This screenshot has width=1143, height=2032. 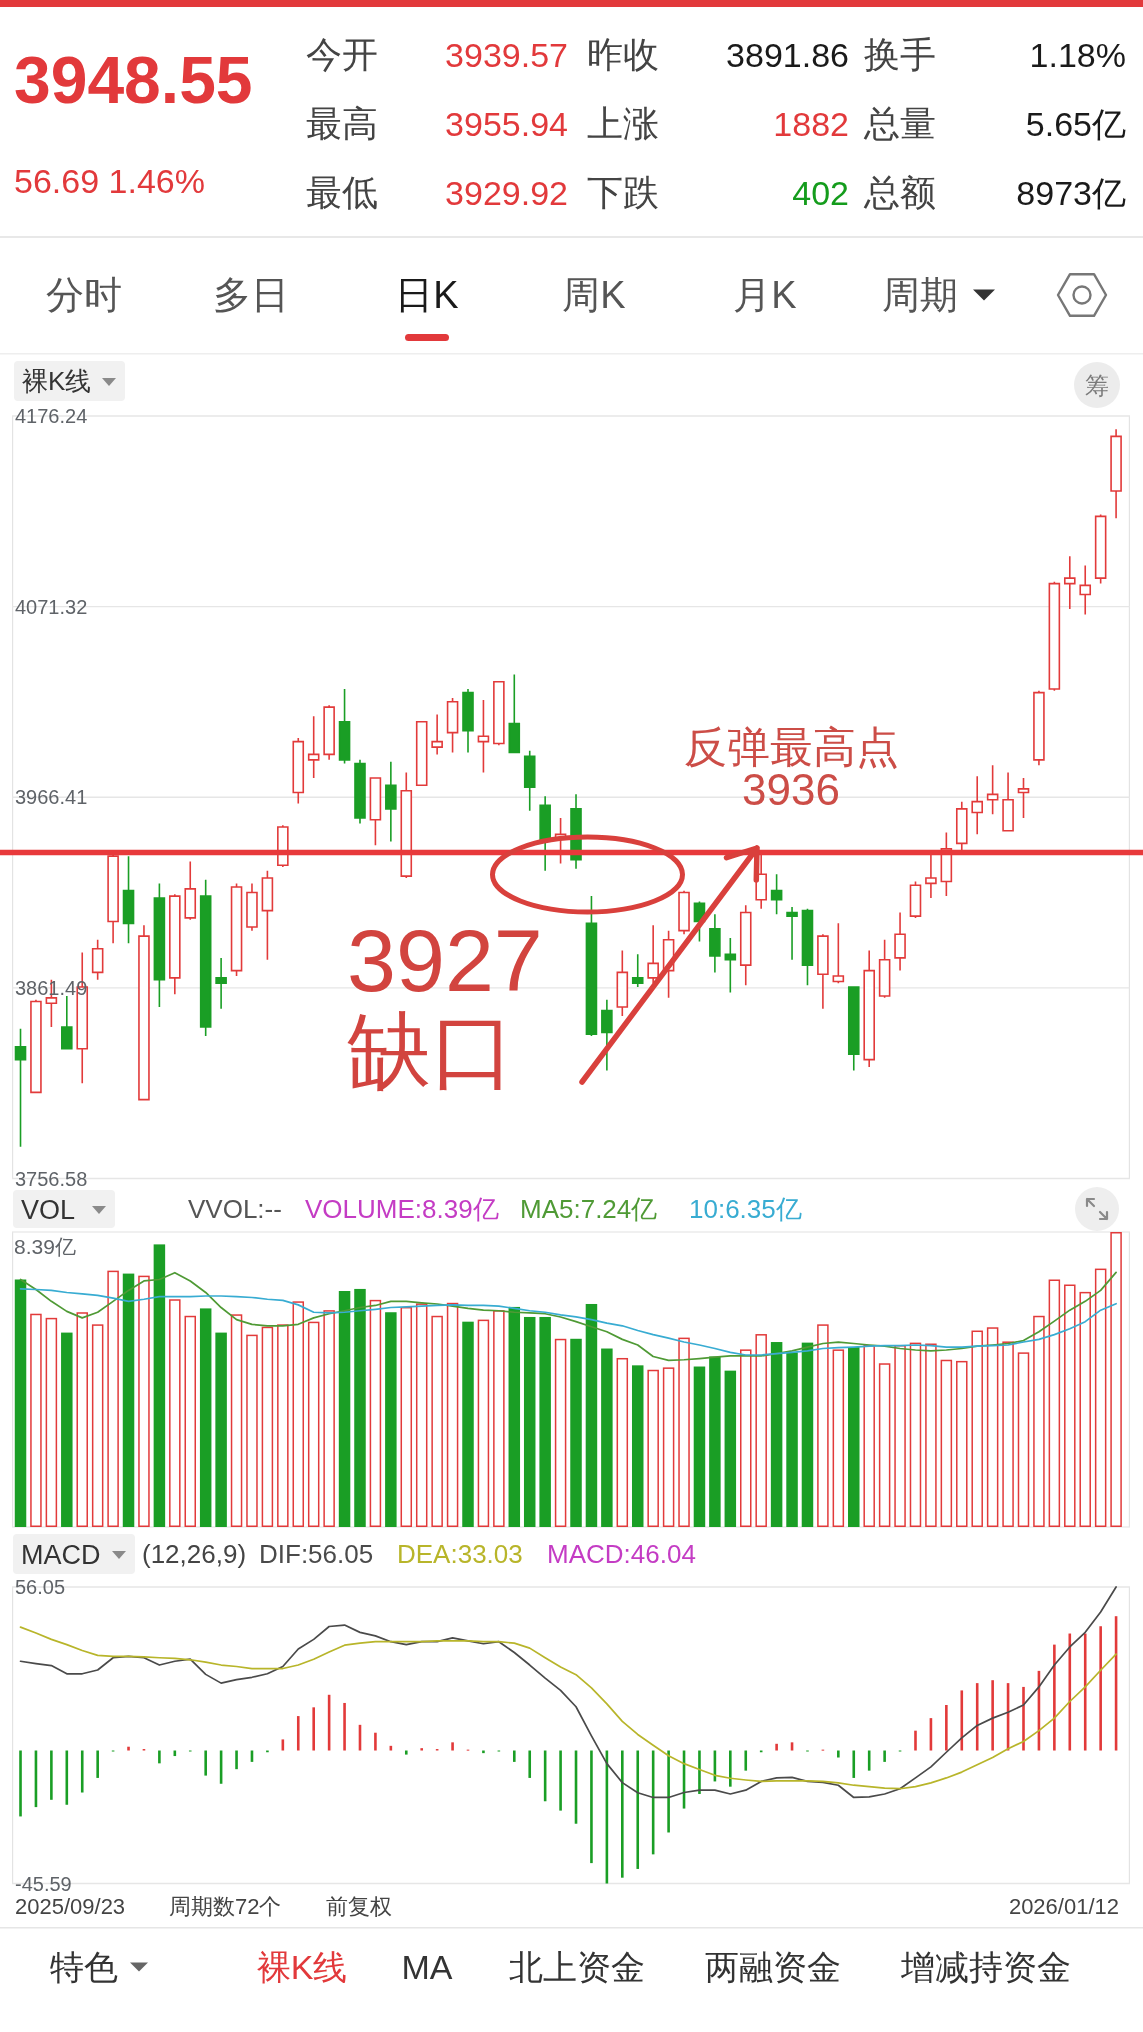 What do you see at coordinates (623, 54) in the screenshot?
I see `text: 昨收` at bounding box center [623, 54].